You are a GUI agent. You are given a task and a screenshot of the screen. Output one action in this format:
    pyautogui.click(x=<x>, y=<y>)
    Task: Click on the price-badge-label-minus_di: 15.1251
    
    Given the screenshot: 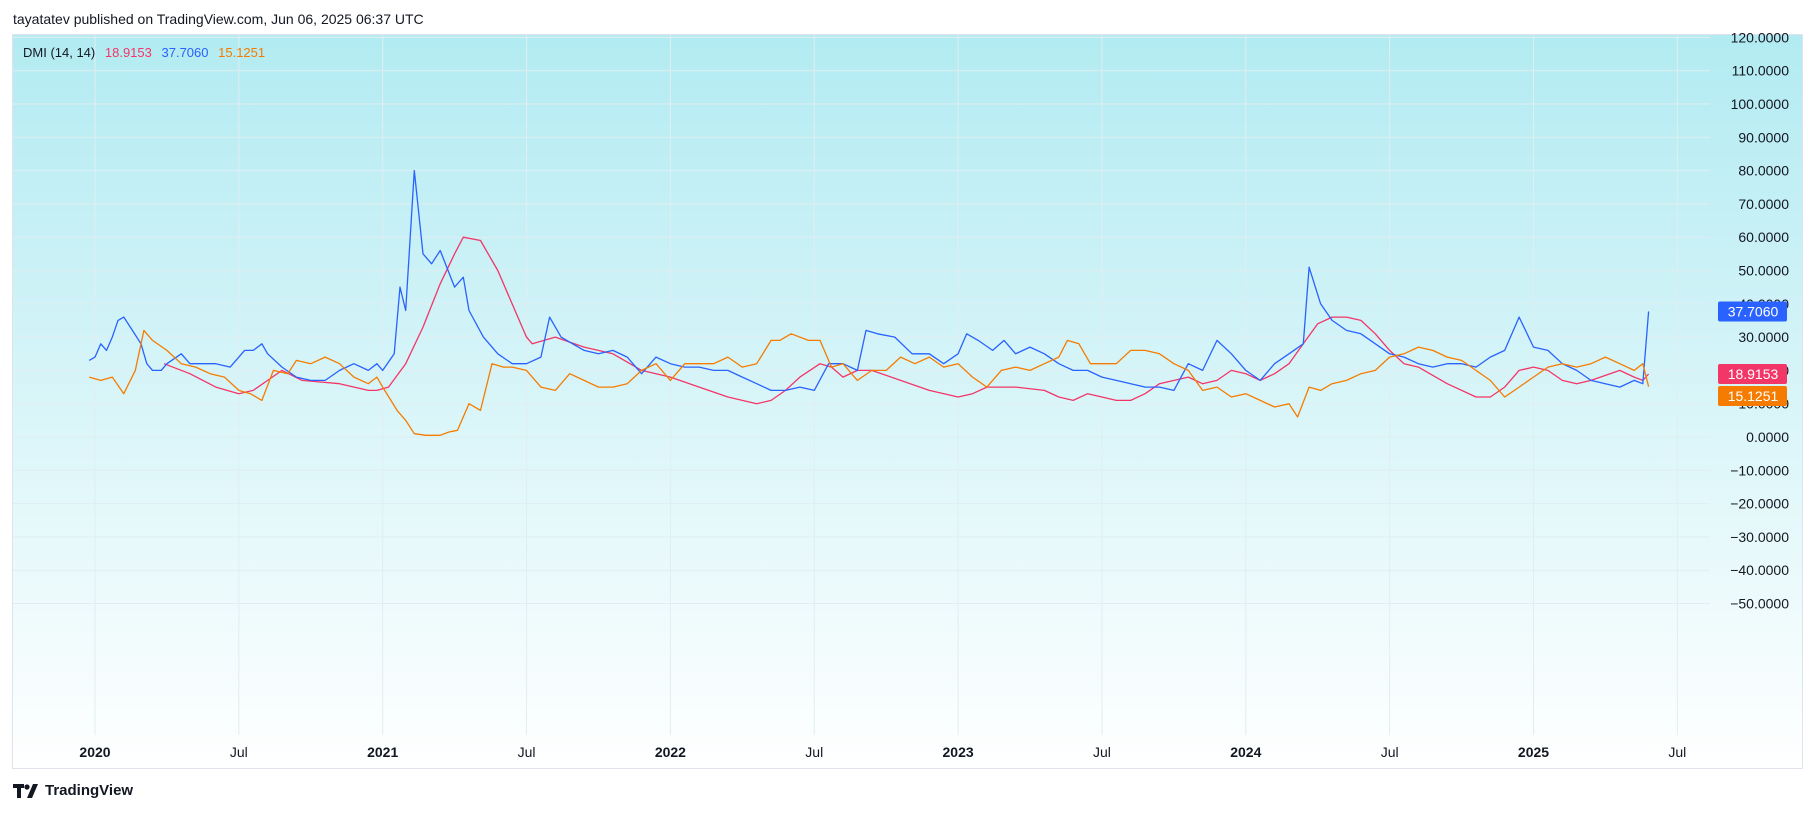 What is the action you would take?
    pyautogui.click(x=1753, y=396)
    